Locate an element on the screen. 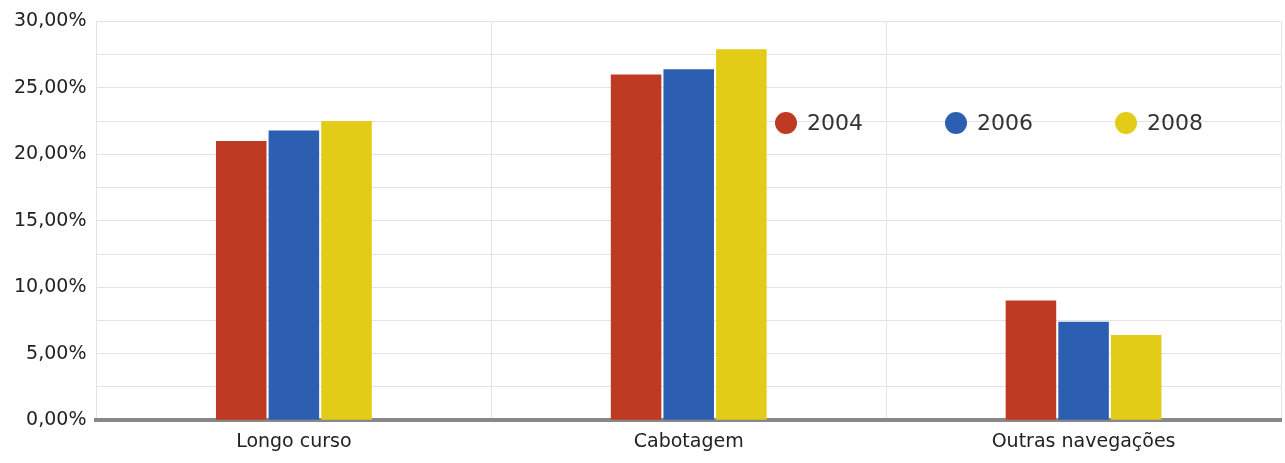  legend-label: 2006 is located at coordinates (1005, 122).